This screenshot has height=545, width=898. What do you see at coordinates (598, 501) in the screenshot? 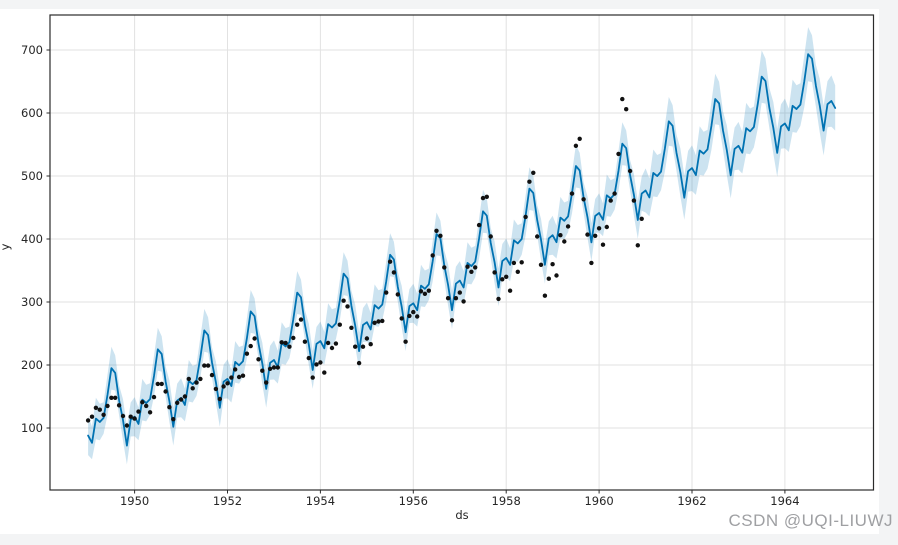
I see `x-tick-label: 1960` at bounding box center [598, 501].